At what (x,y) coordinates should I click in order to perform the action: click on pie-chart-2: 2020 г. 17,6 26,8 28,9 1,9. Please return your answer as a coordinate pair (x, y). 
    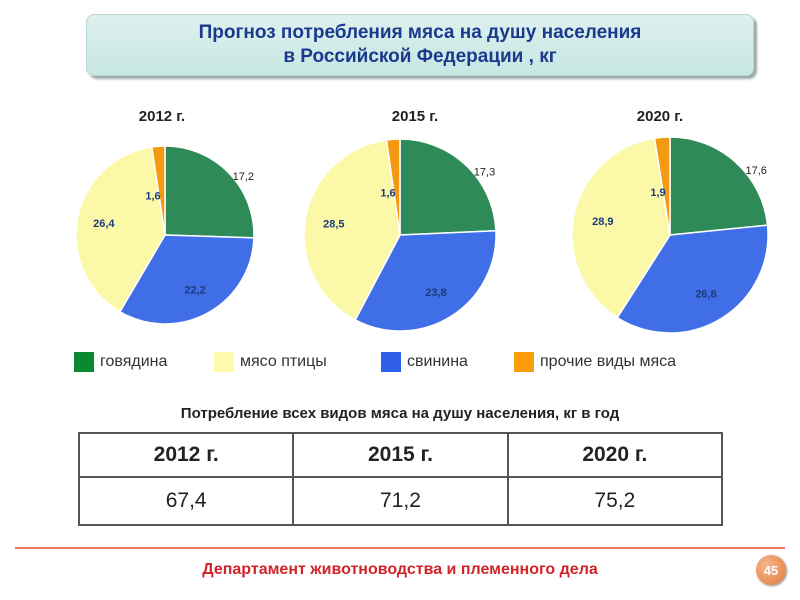
    Looking at the image, I should click on (670, 221).